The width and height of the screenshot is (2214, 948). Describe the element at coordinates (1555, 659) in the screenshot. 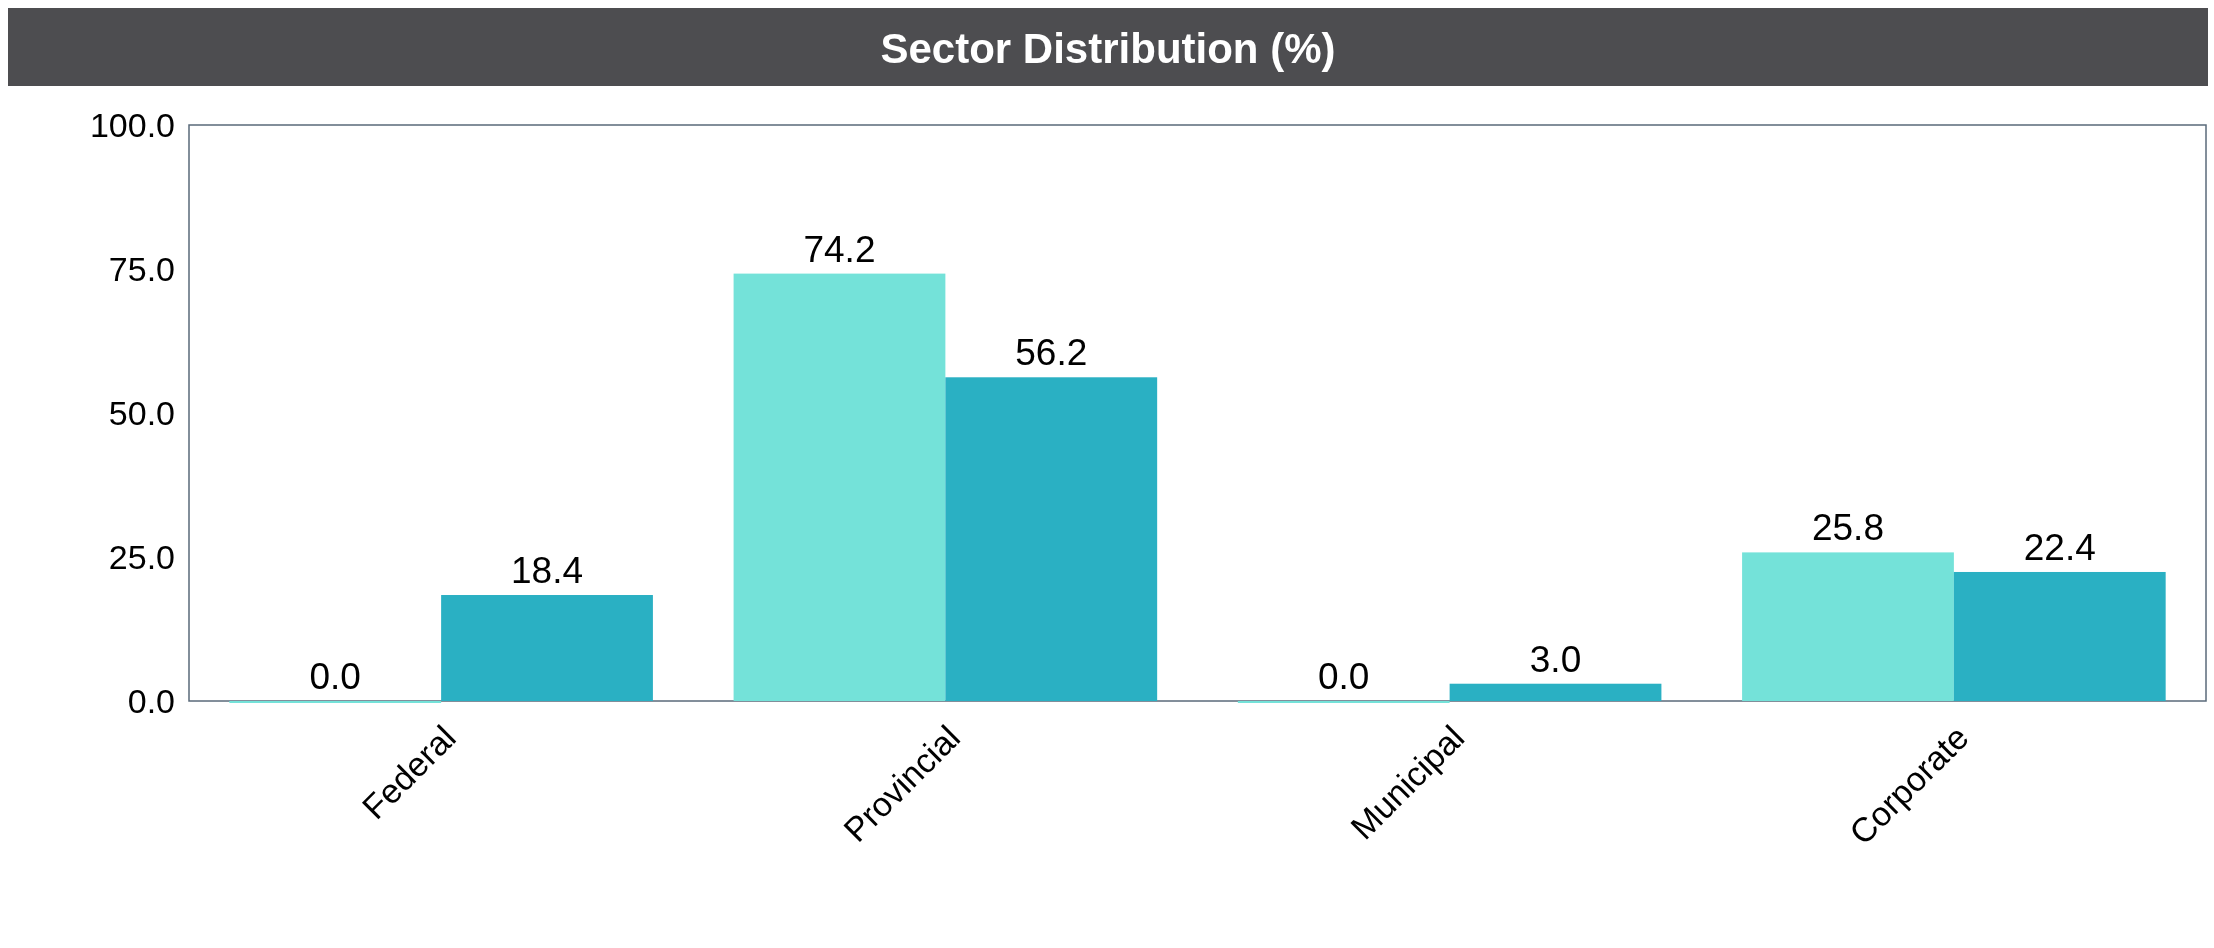

I see `data-label: 3.0` at that location.